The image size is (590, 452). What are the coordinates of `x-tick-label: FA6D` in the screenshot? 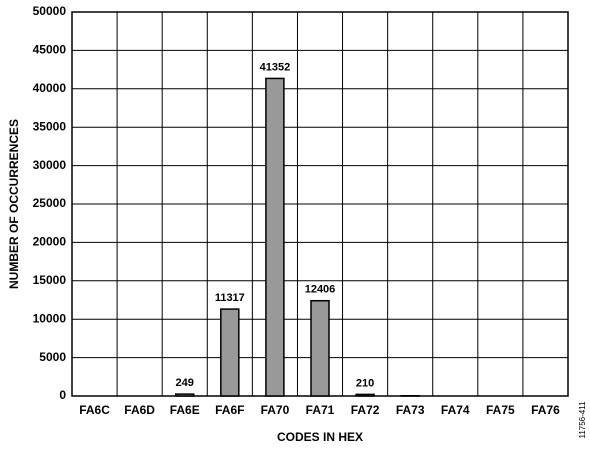 It's located at (139, 410).